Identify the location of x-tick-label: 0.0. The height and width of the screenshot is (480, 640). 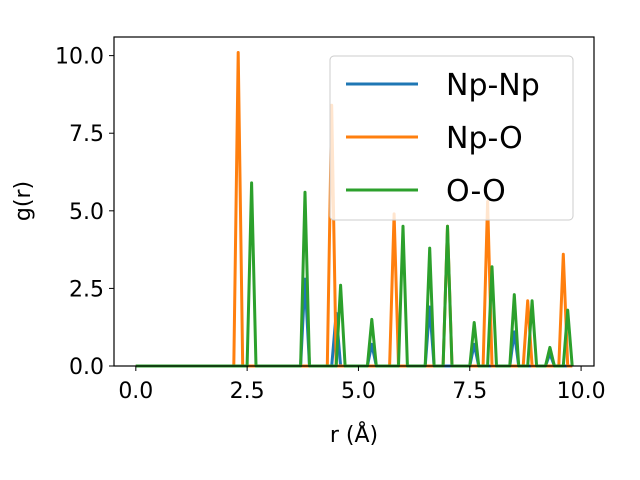
(135, 391).